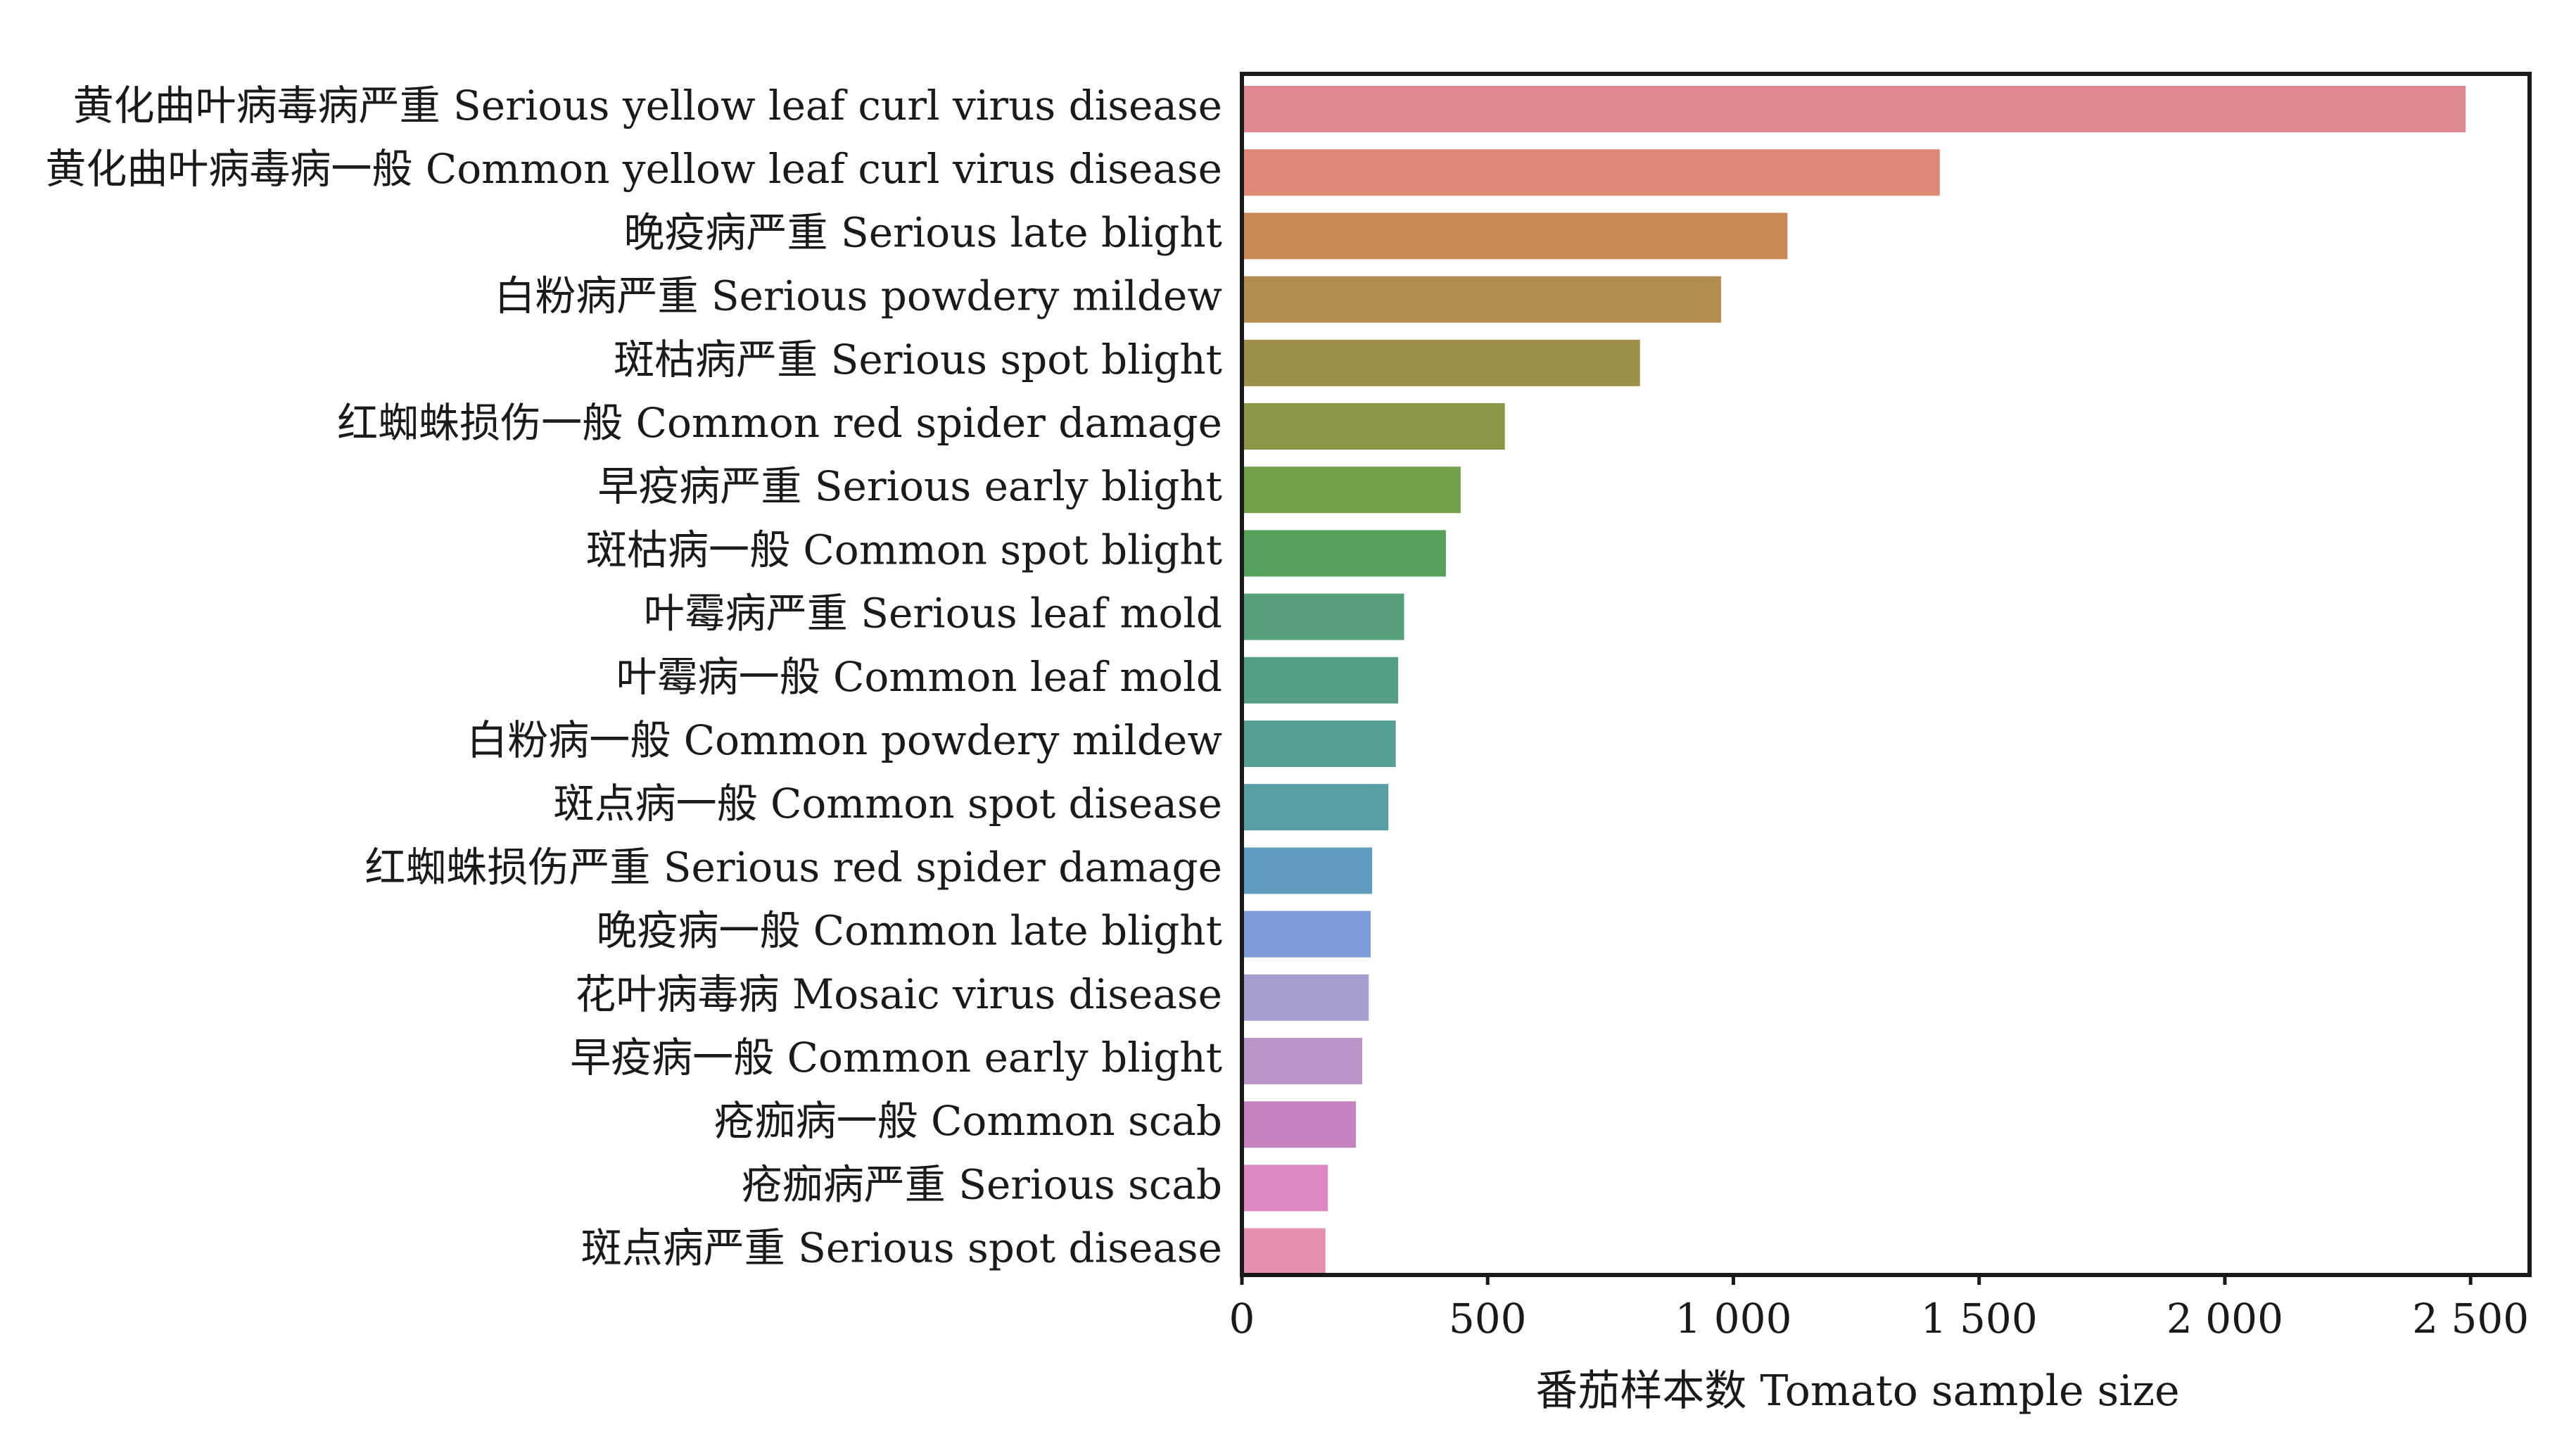 The height and width of the screenshot is (1453, 2576). Describe the element at coordinates (918, 359) in the screenshot. I see `category-label-4: 斑枯病严重 Serious spot blight` at that location.